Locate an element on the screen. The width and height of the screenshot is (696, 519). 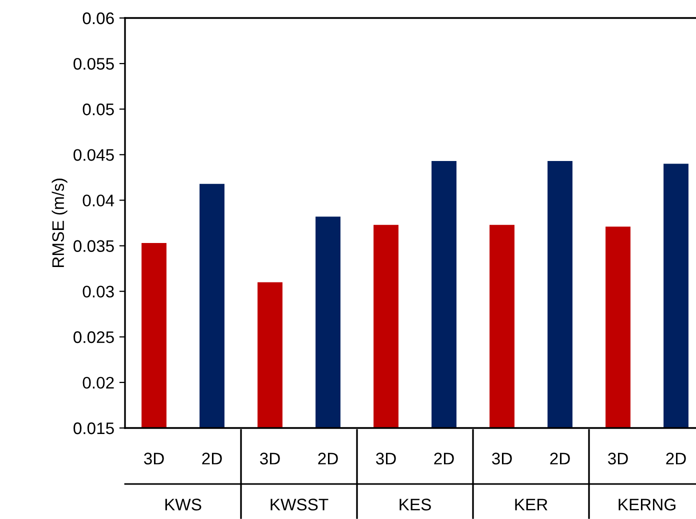
y-tick-label: 0.02 is located at coordinates (98, 382).